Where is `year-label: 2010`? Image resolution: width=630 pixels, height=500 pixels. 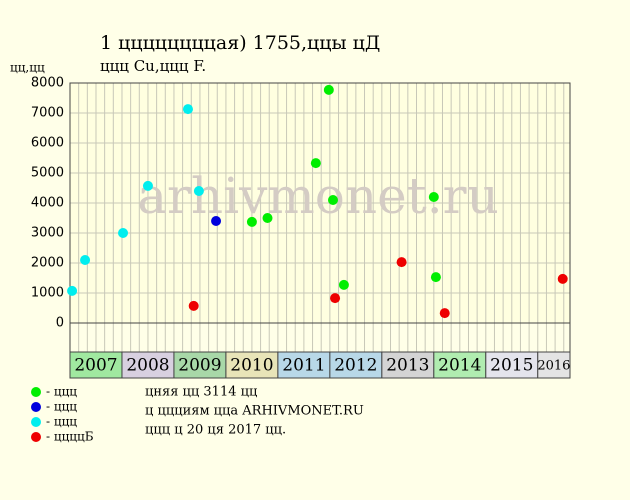
year-label: 2010 is located at coordinates (251, 366).